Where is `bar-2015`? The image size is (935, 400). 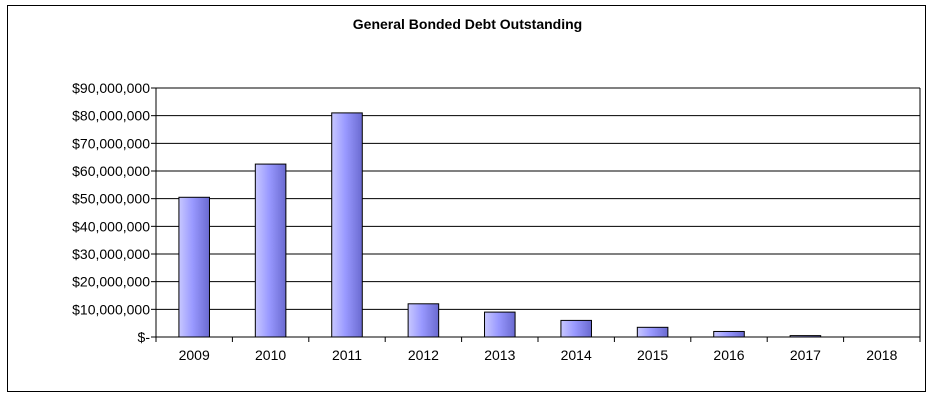
bar-2015 is located at coordinates (652, 332).